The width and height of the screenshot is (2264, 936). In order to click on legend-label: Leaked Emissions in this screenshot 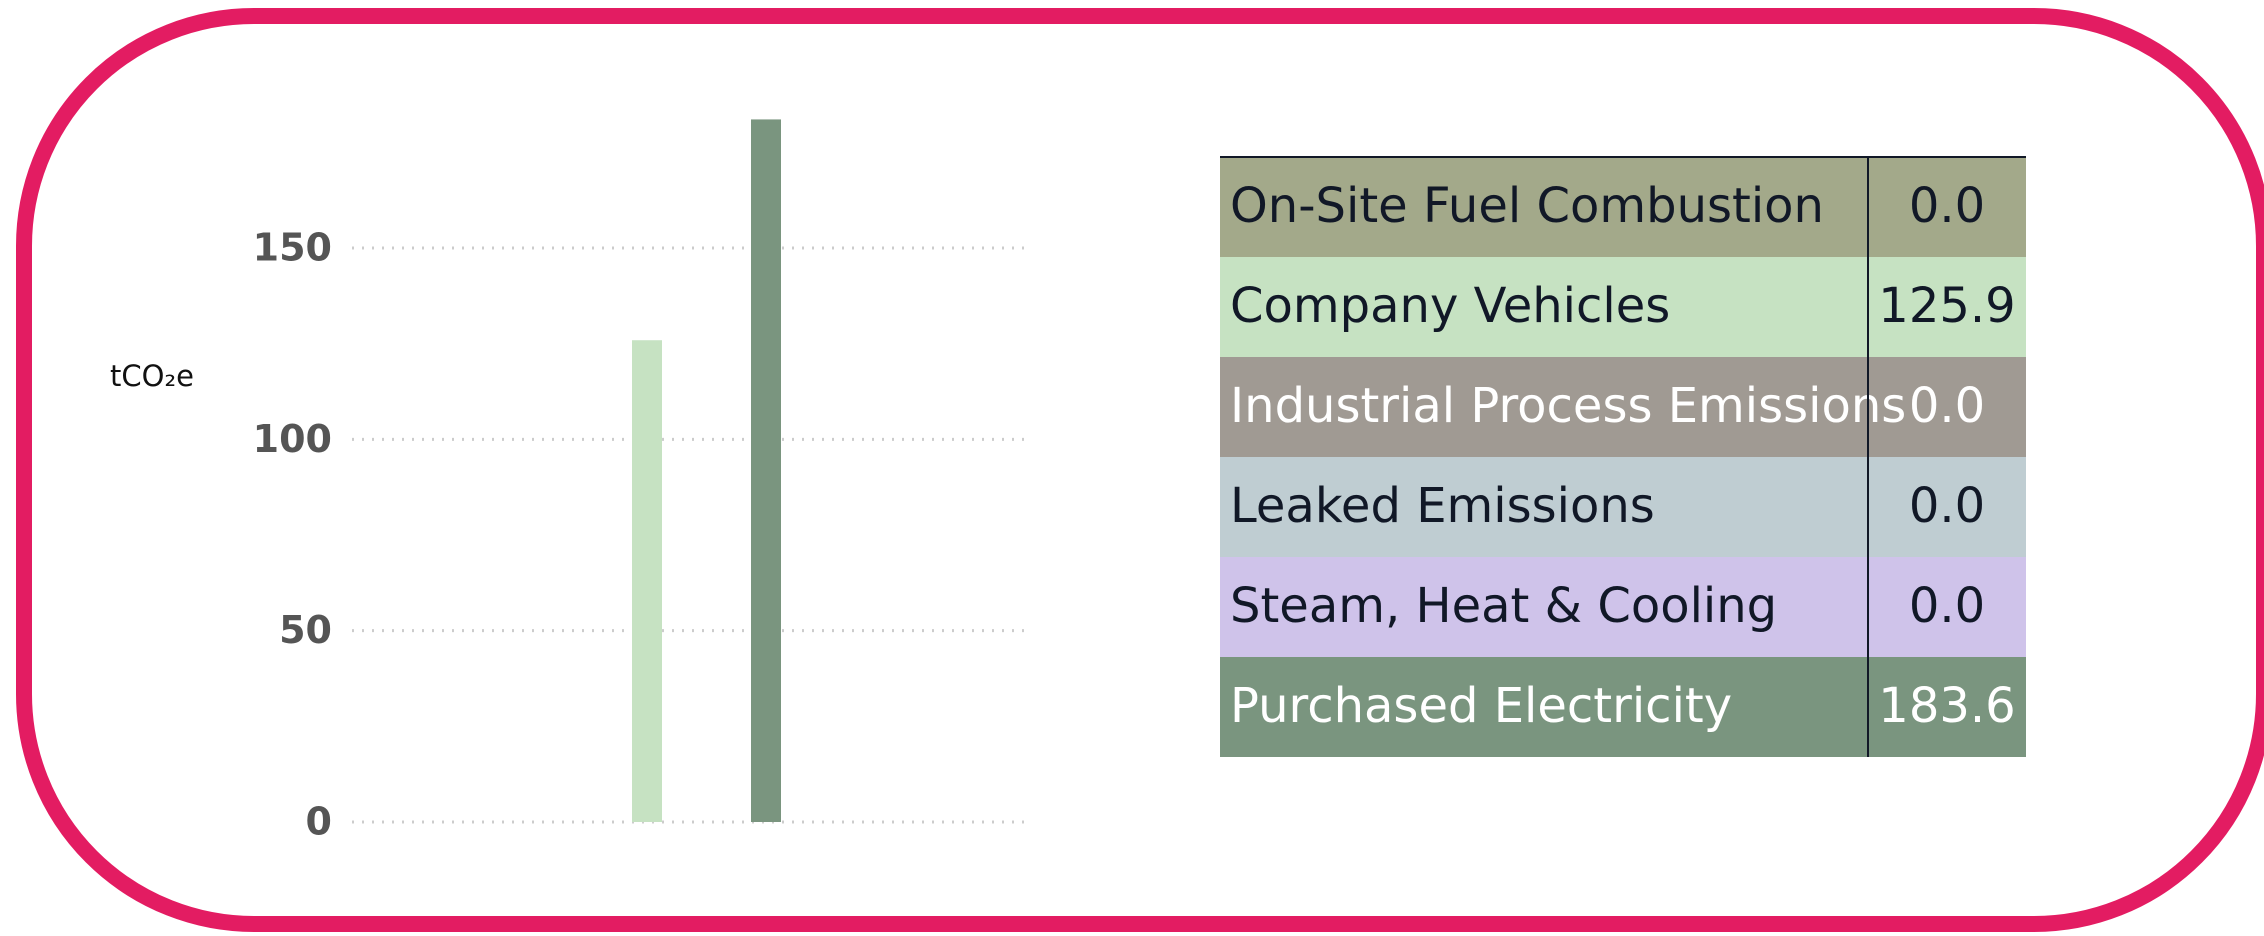, I will do `click(1442, 506)`.